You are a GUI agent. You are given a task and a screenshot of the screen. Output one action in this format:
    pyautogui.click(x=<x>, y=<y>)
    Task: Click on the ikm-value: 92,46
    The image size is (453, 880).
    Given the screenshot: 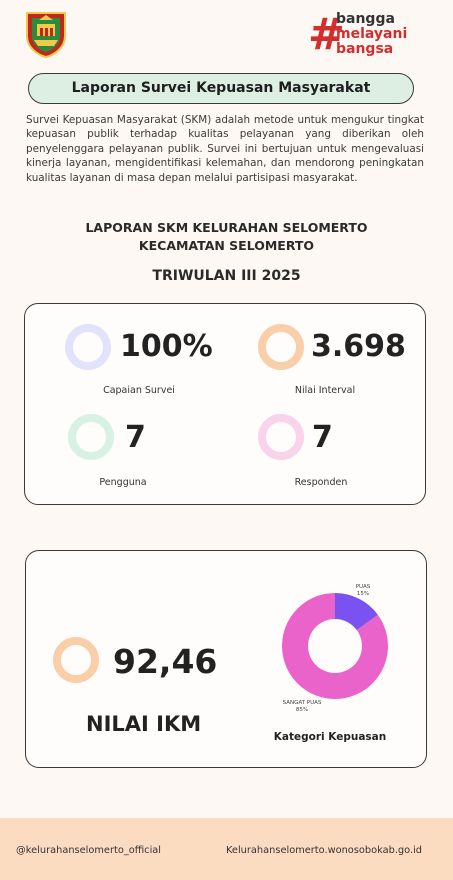 What is the action you would take?
    pyautogui.click(x=165, y=661)
    